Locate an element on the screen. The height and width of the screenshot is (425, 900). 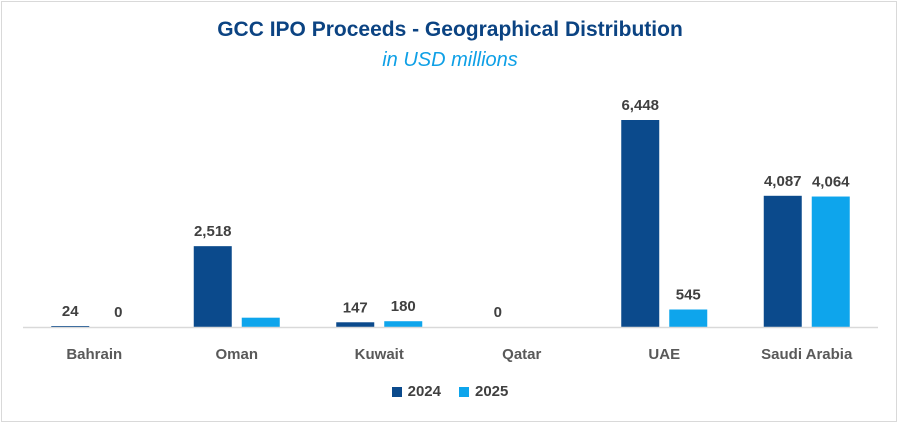
legend-swatch-2024 is located at coordinates (396, 391).